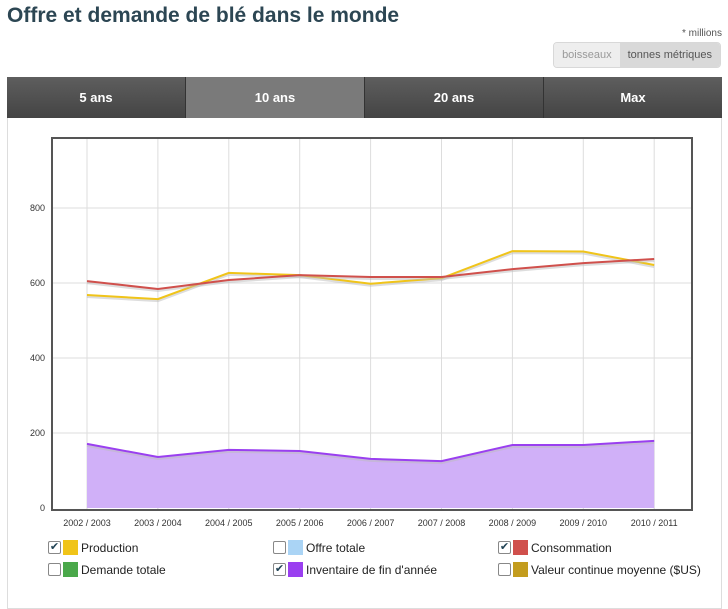 The height and width of the screenshot is (609, 728). I want to click on x-tick-label: 2003 / 2004, so click(158, 523).